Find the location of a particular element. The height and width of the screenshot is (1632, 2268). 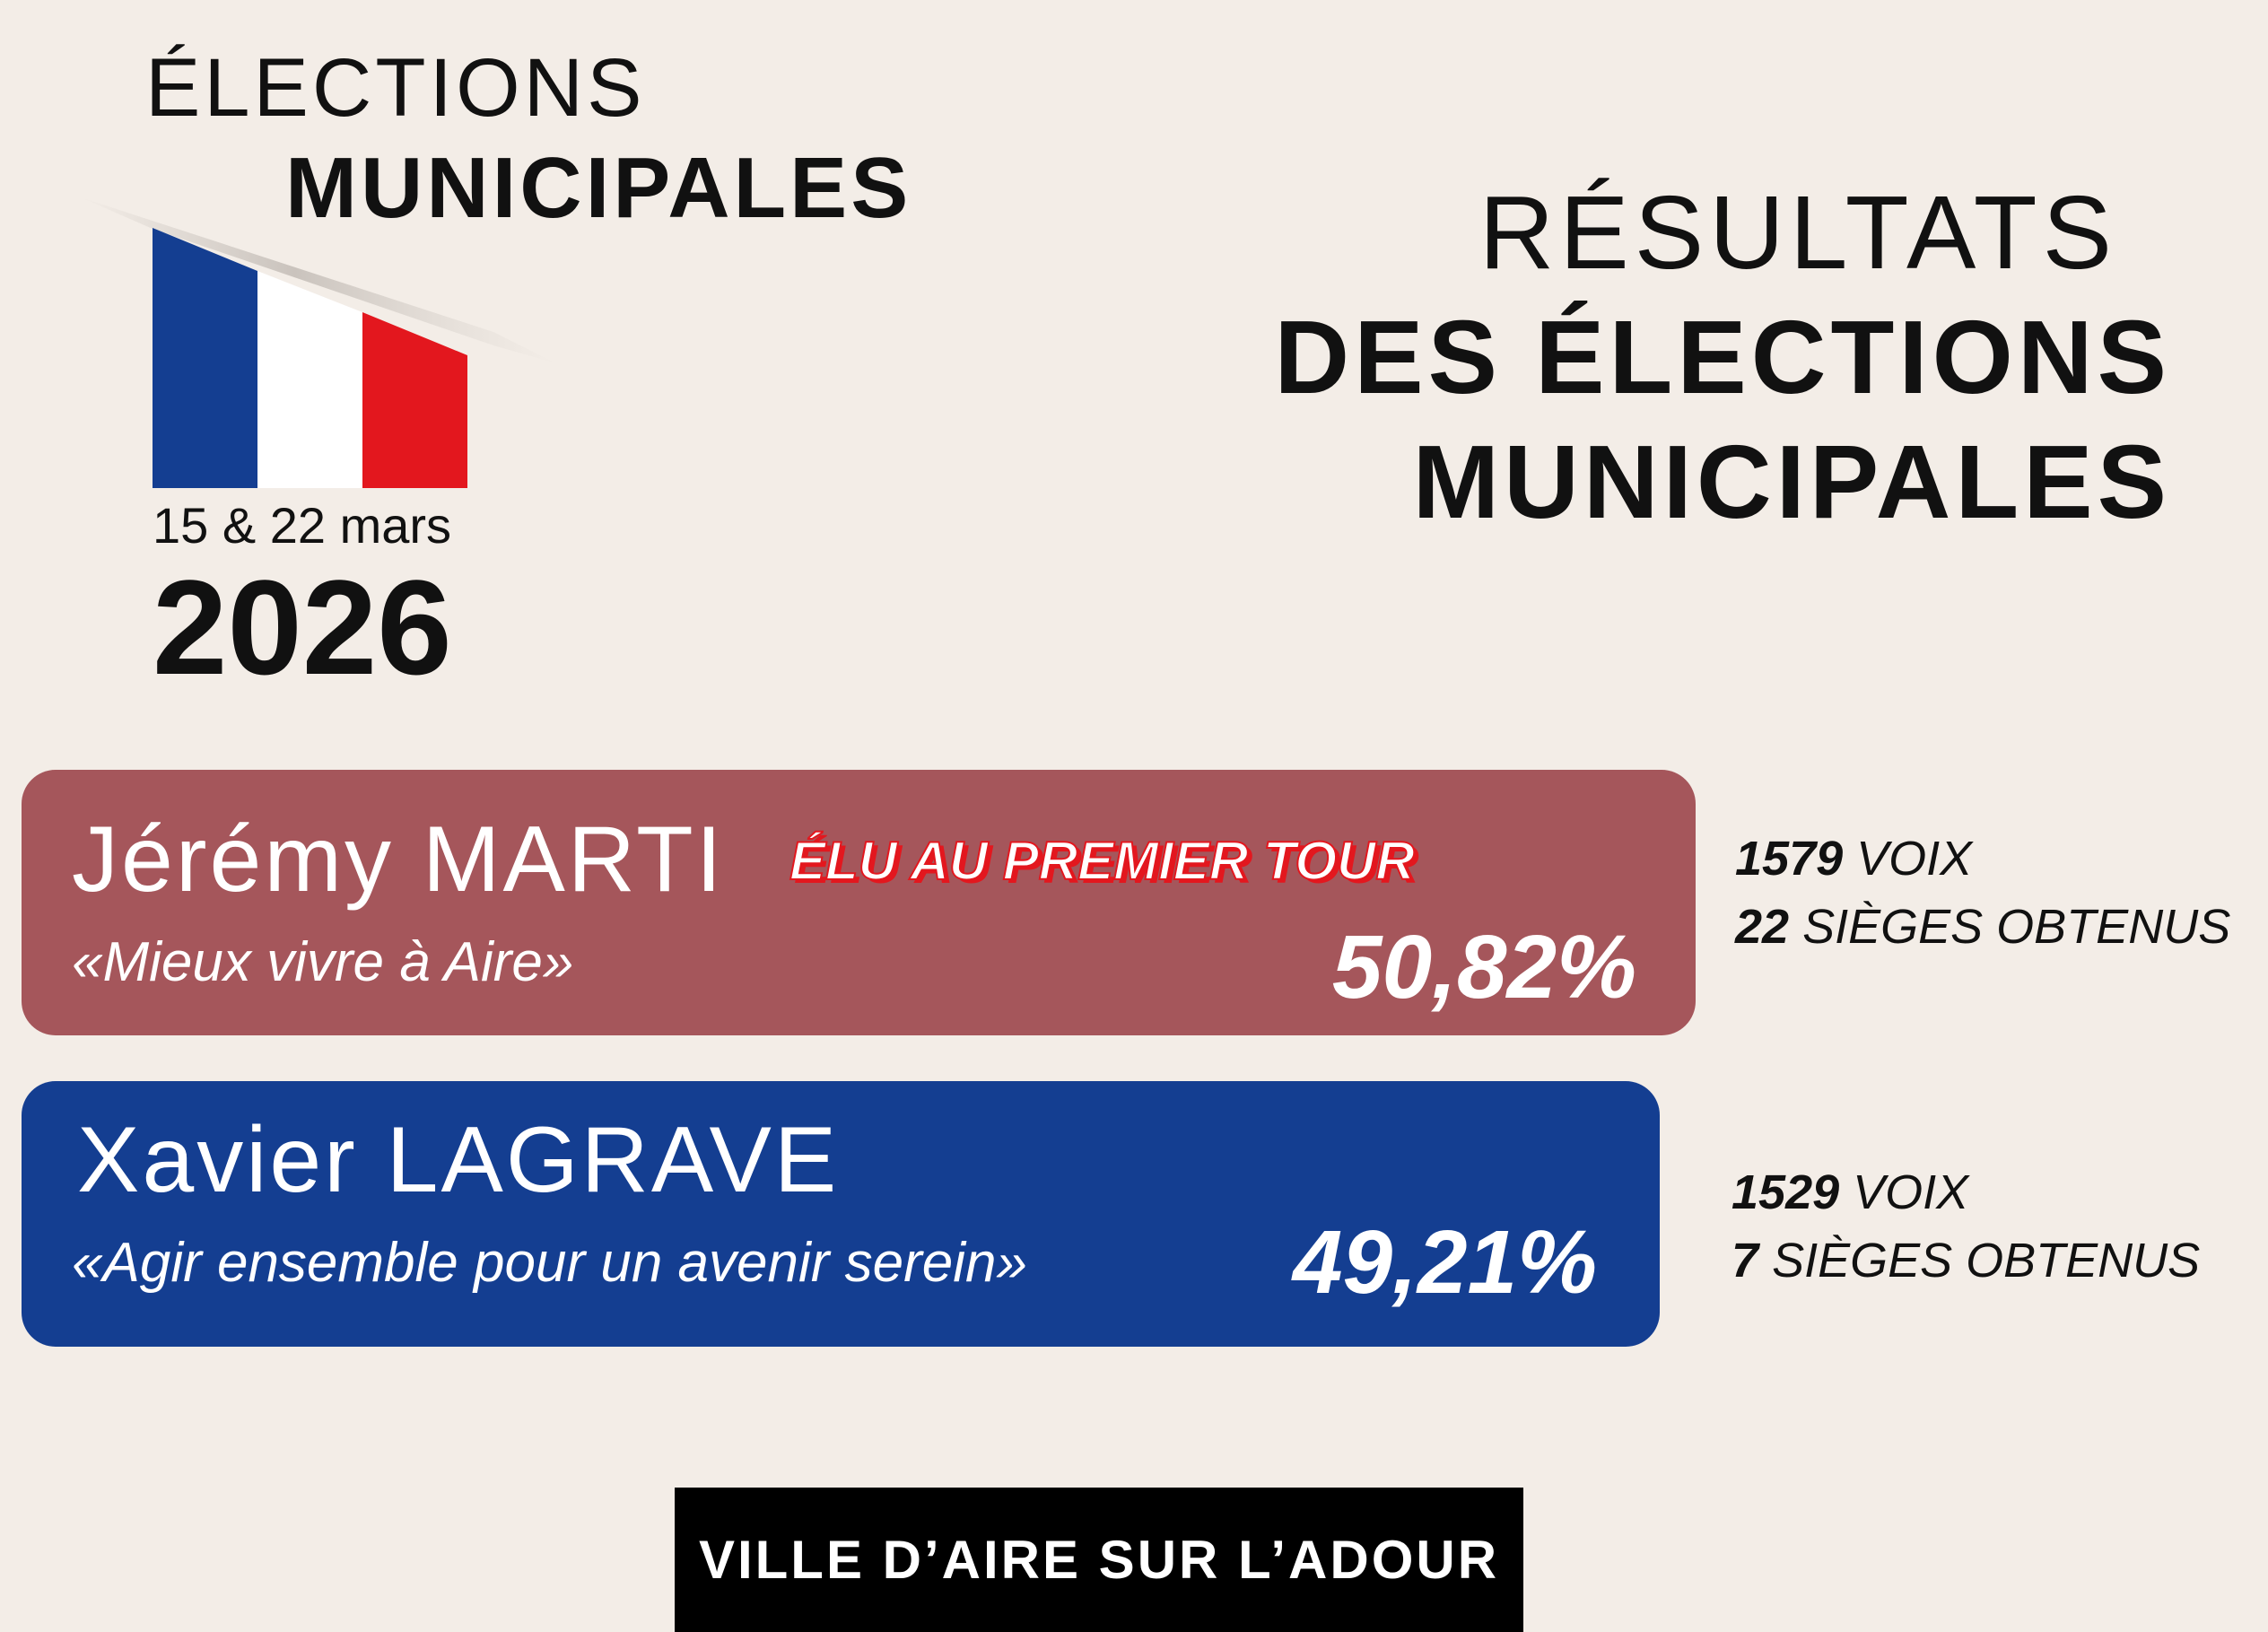

votes-line: 1579 VOIX is located at coordinates (1982, 859).